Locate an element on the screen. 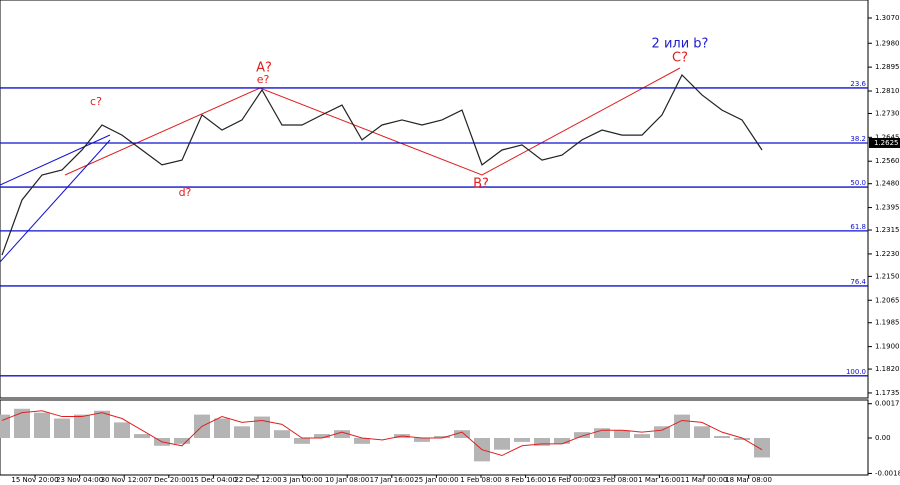  level-label: 61.8 is located at coordinates (858, 227).